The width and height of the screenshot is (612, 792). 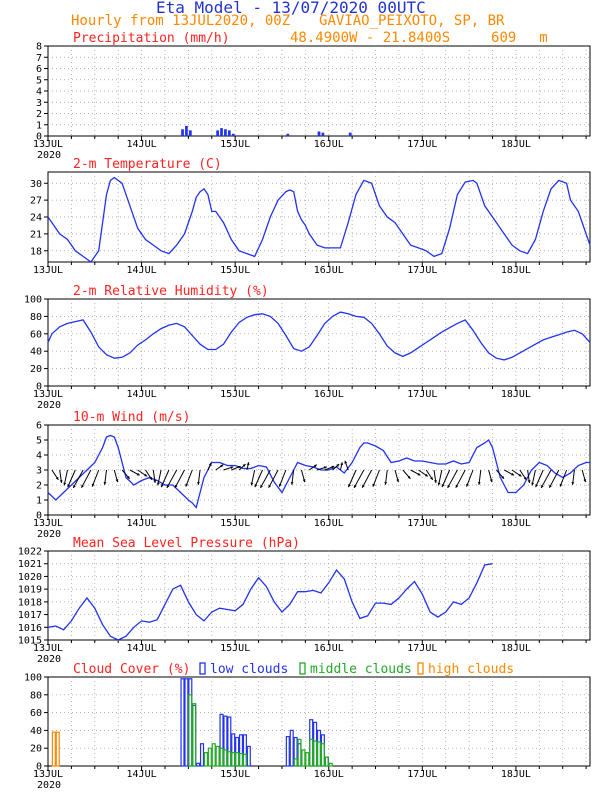 I want to click on series-line-wind, so click(x=318, y=471).